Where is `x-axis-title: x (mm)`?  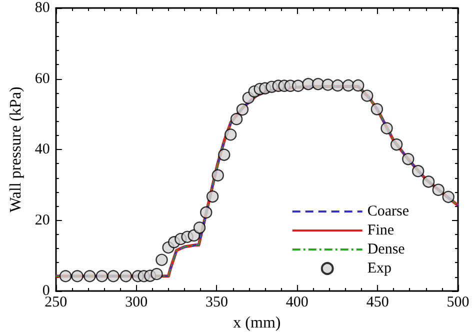 x-axis-title: x (mm) is located at coordinates (257, 323).